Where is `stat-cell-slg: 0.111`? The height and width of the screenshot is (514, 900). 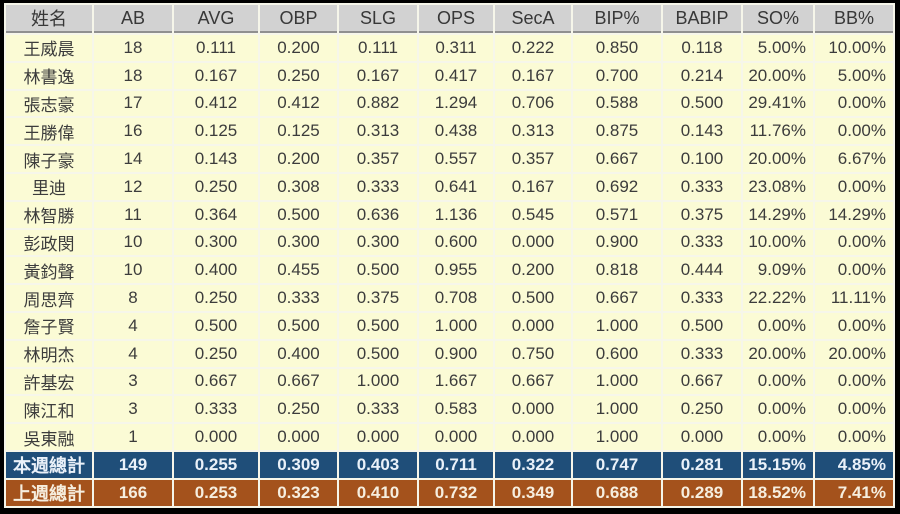 stat-cell-slg: 0.111 is located at coordinates (378, 48).